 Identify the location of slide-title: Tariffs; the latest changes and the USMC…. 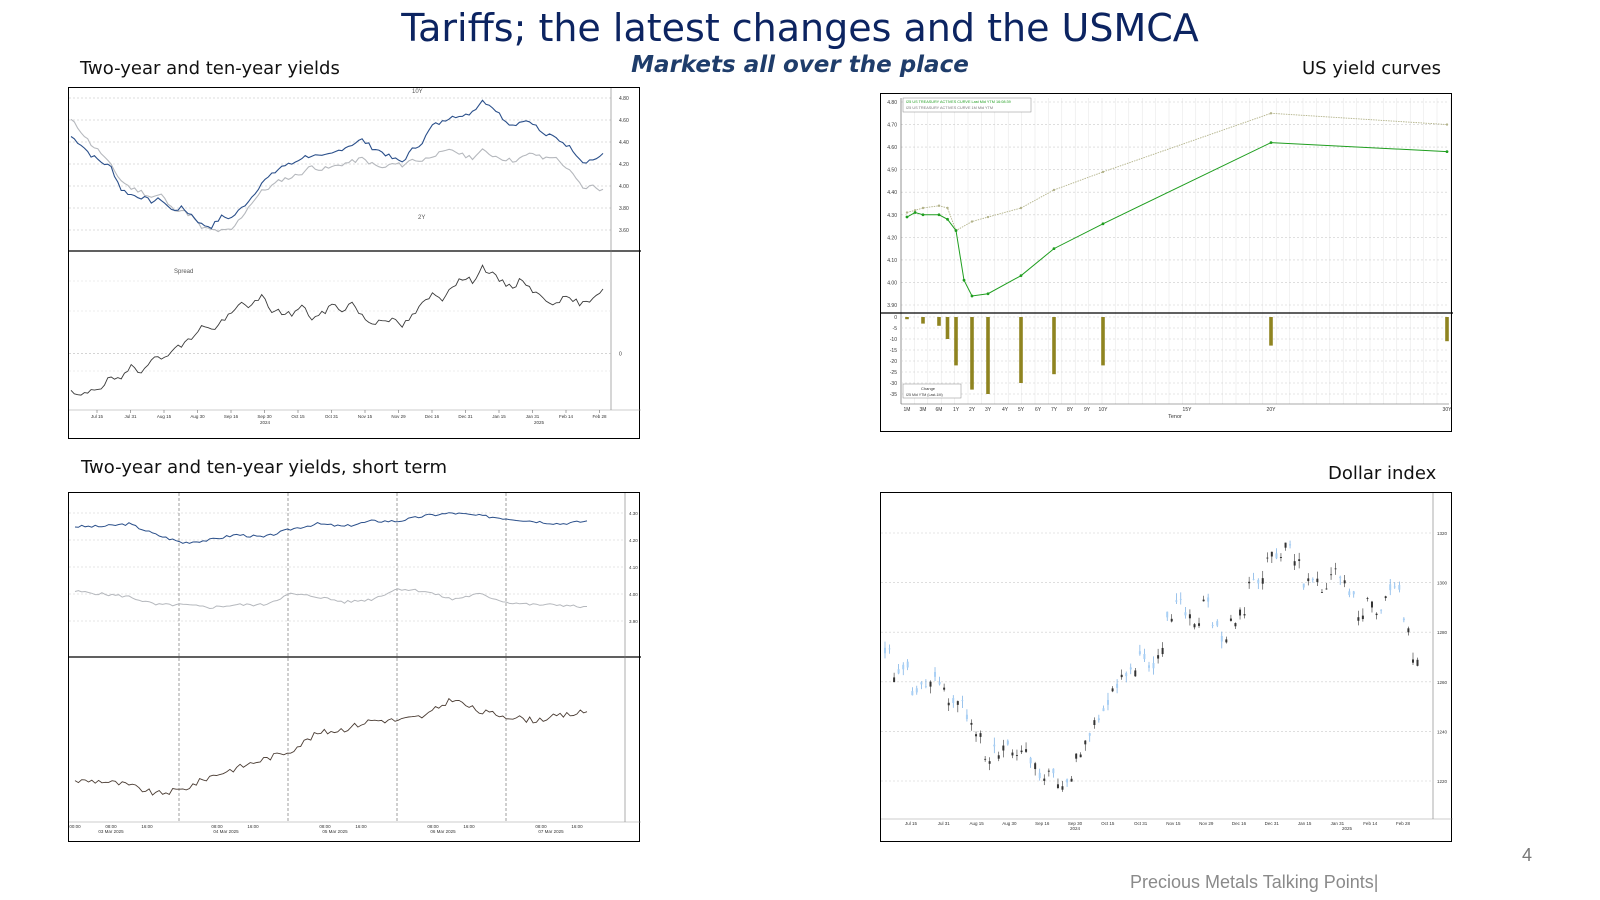
(800, 28).